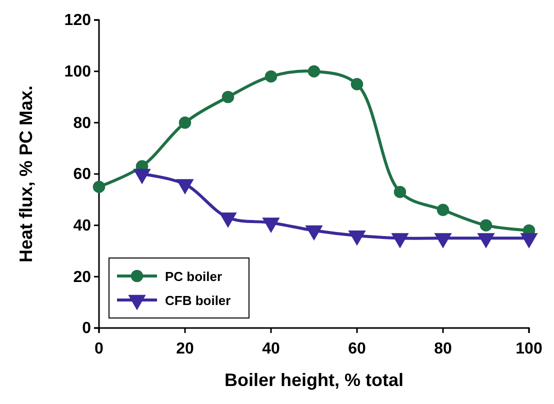 This screenshot has height=404, width=554. I want to click on y-tick-label: 40, so click(82, 225).